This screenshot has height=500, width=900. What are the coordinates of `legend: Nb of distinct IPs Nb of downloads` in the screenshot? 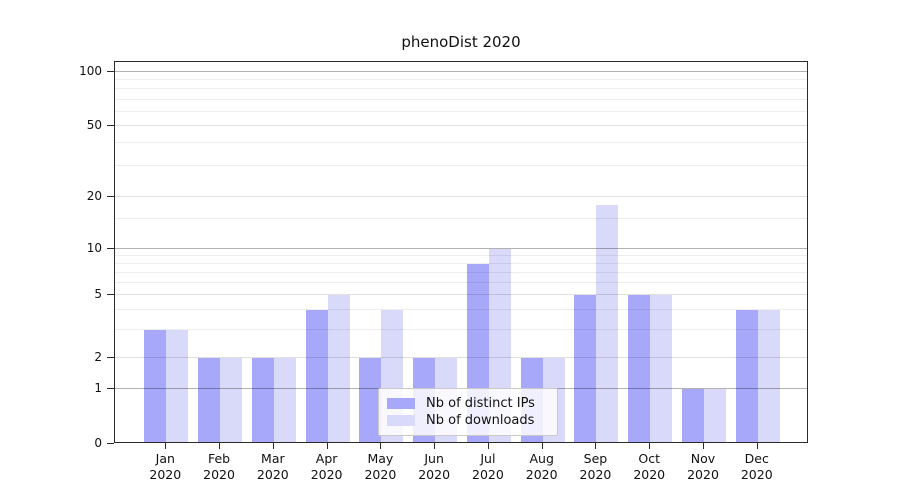 It's located at (468, 412).